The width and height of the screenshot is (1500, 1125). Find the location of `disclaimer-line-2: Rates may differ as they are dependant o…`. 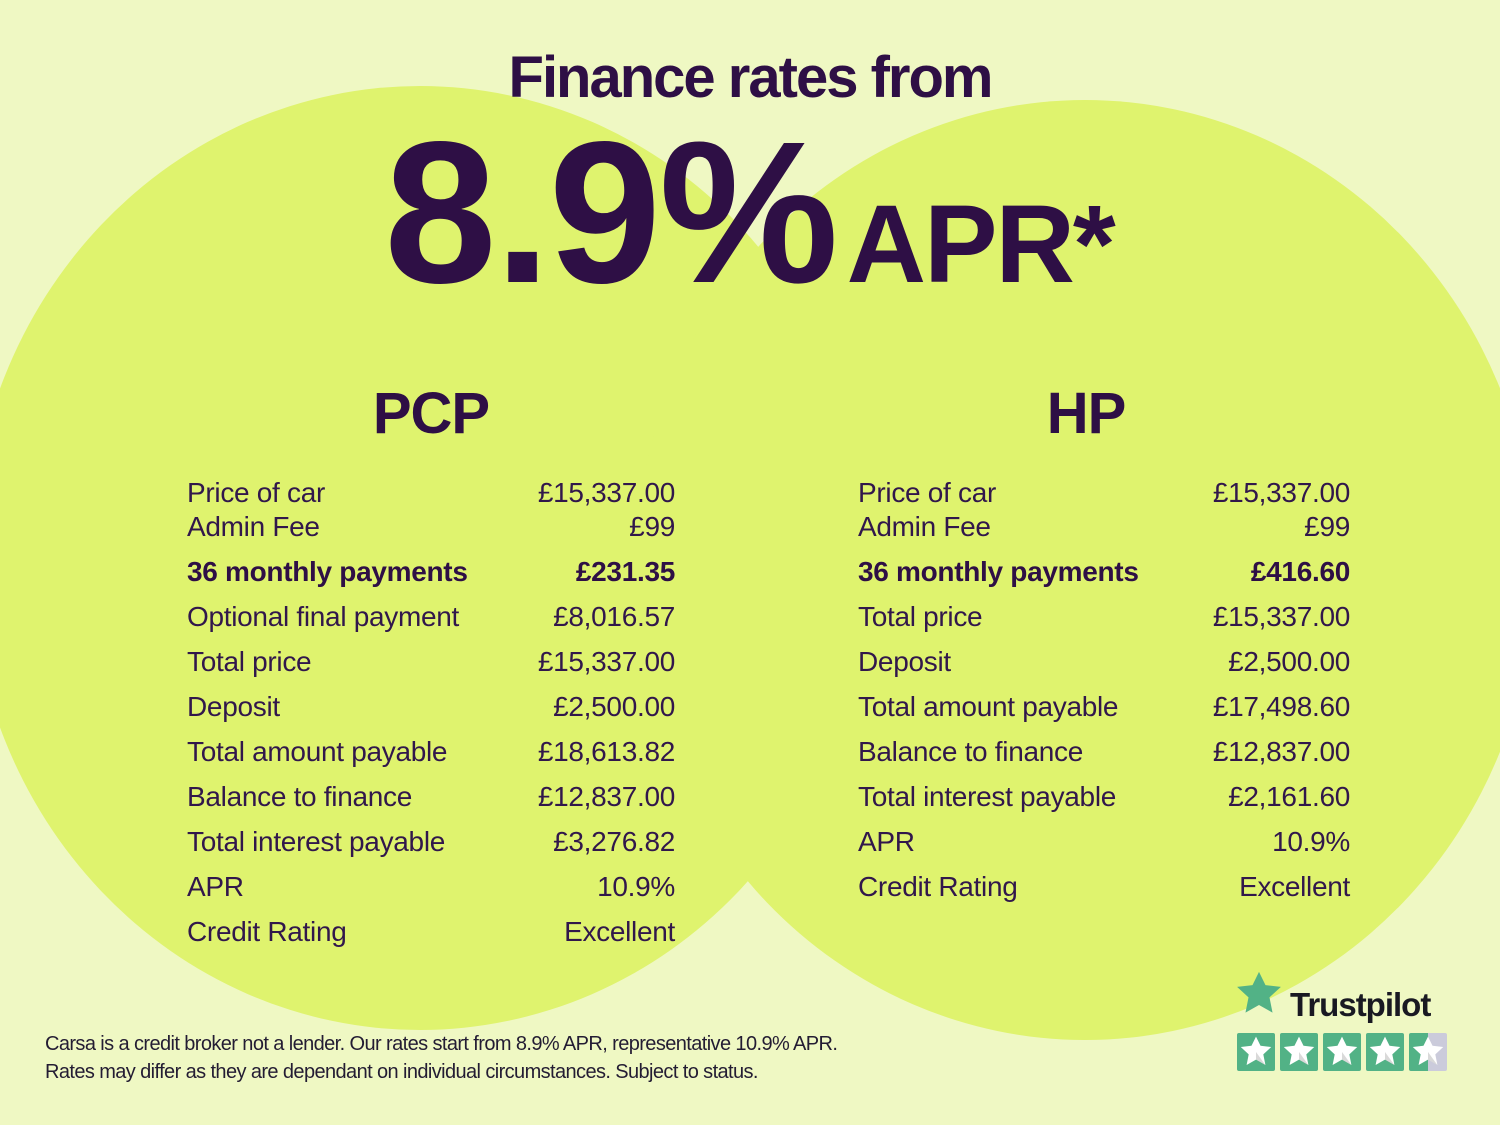

disclaimer-line-2: Rates may differ as they are dependant o… is located at coordinates (402, 1072).